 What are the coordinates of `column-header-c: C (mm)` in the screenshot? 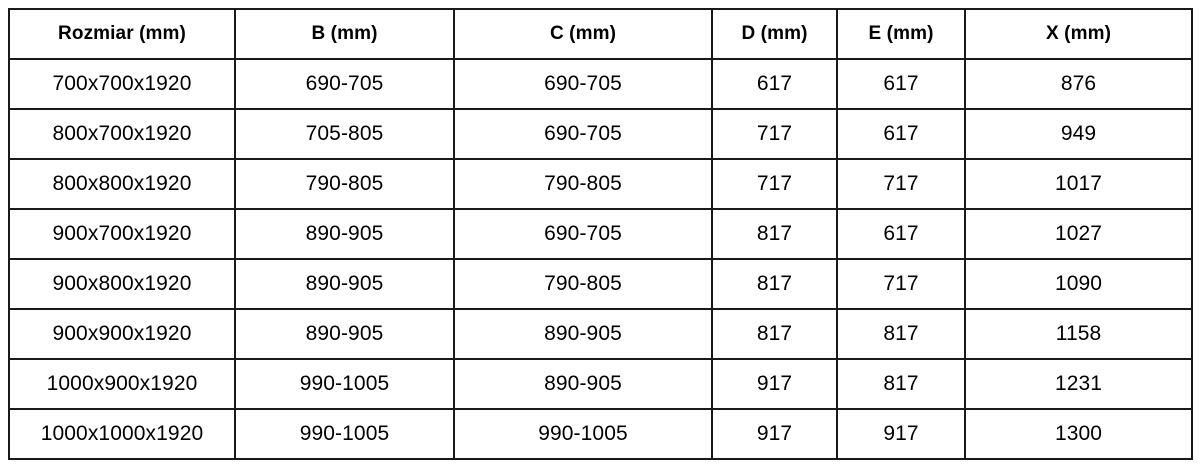 It's located at (583, 34).